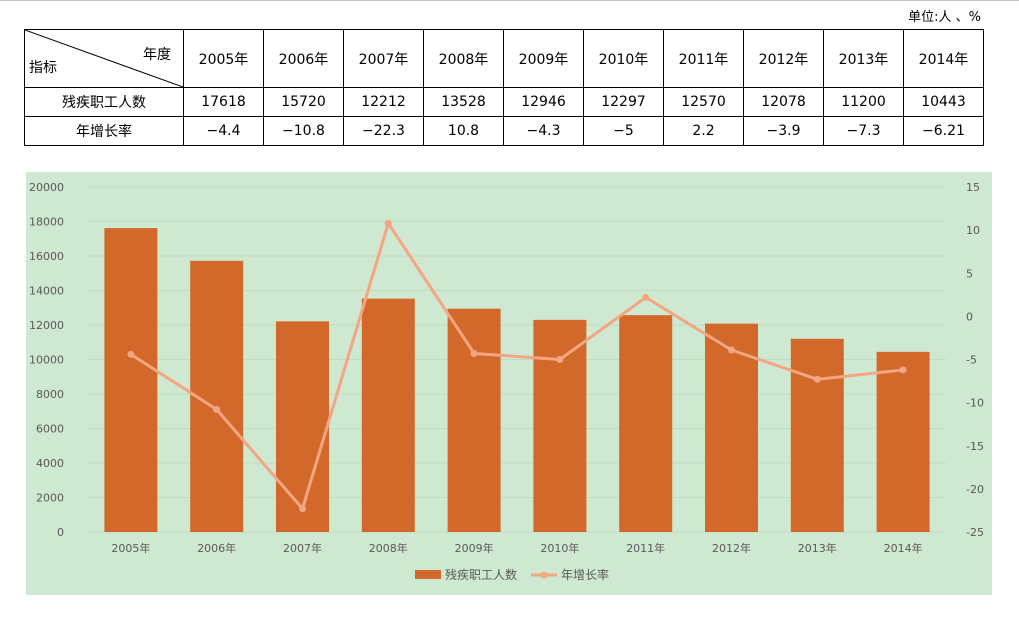 Image resolution: width=1019 pixels, height=632 pixels. What do you see at coordinates (969, 316) in the screenshot?
I see `y-right-tick-label: 0` at bounding box center [969, 316].